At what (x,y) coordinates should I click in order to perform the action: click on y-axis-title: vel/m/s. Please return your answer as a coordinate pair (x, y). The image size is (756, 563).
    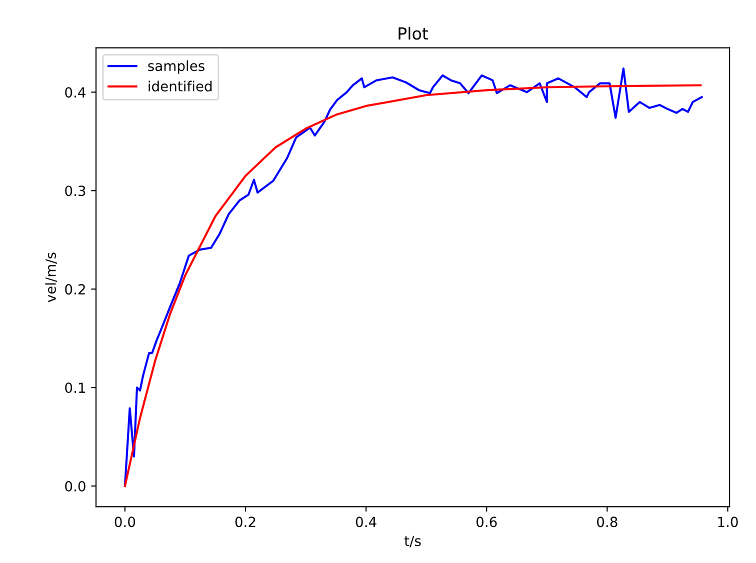
    Looking at the image, I should click on (51, 277).